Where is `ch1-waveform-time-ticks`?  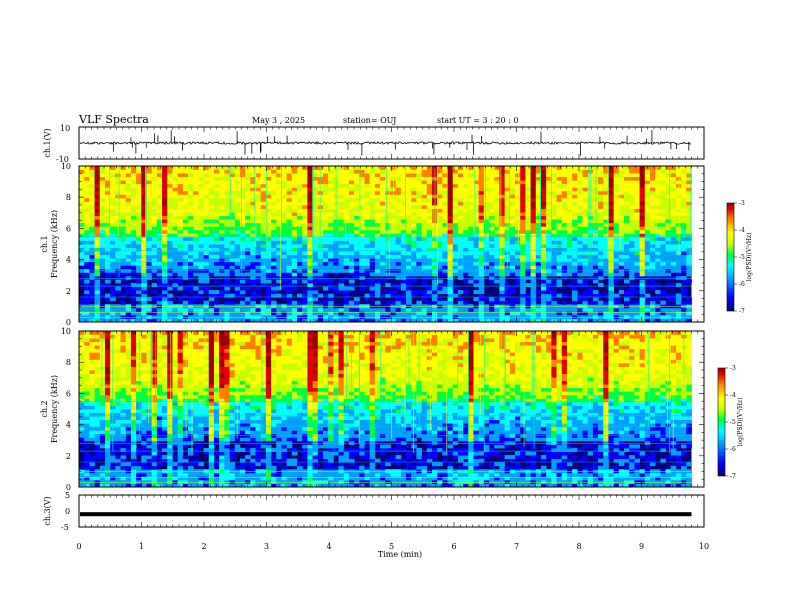 ch1-waveform-time-ticks is located at coordinates (391, 143).